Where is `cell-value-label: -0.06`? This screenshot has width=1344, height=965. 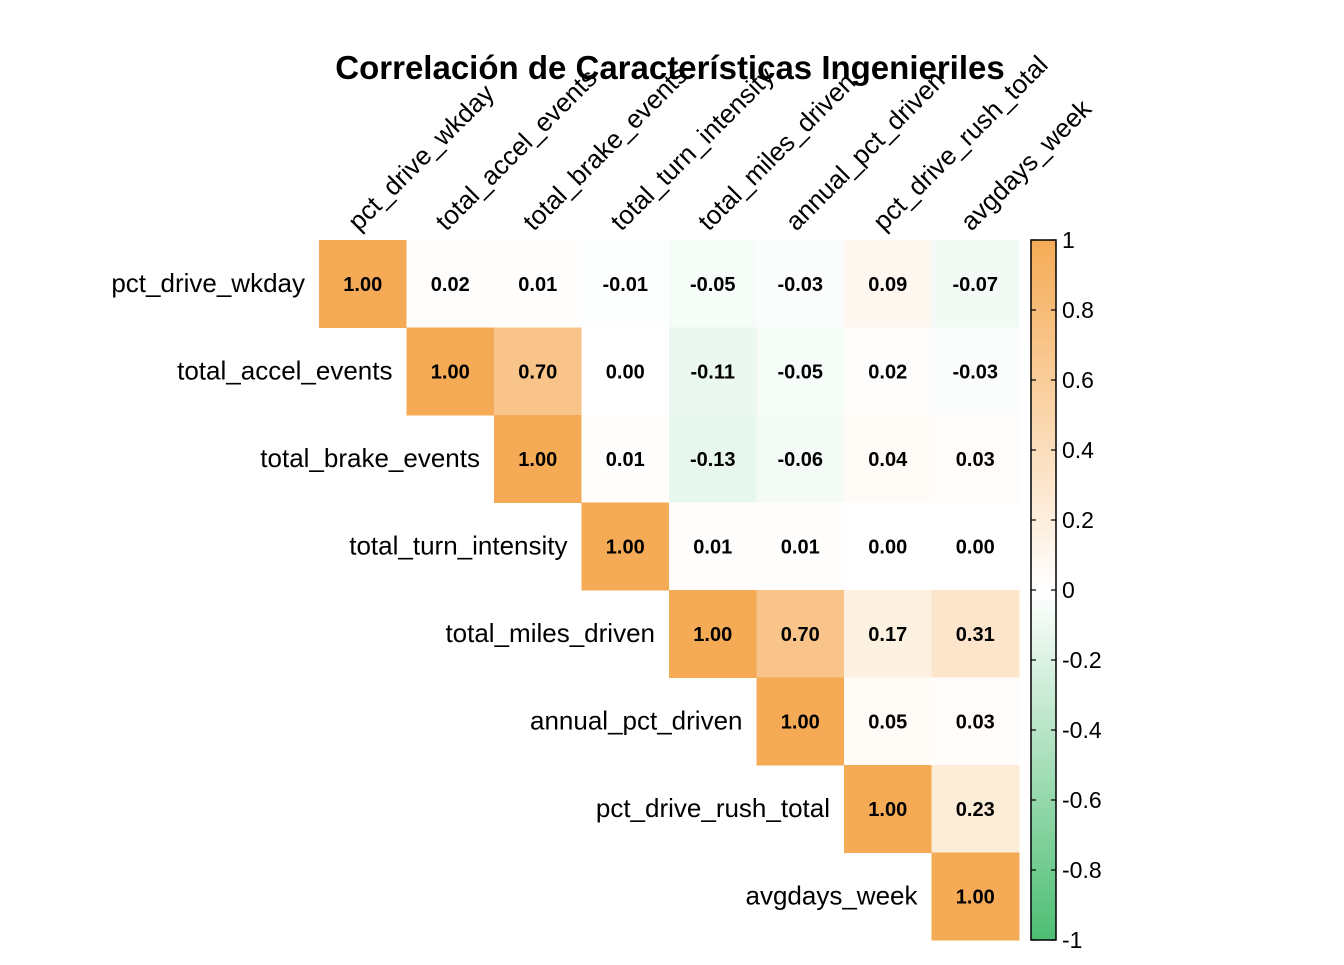 cell-value-label: -0.06 is located at coordinates (800, 460).